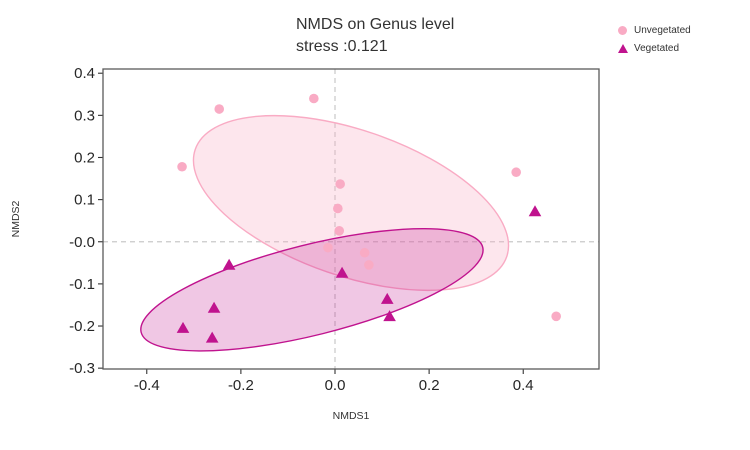 The height and width of the screenshot is (450, 750). I want to click on y-axis-tick-label: 0.1, so click(84, 200).